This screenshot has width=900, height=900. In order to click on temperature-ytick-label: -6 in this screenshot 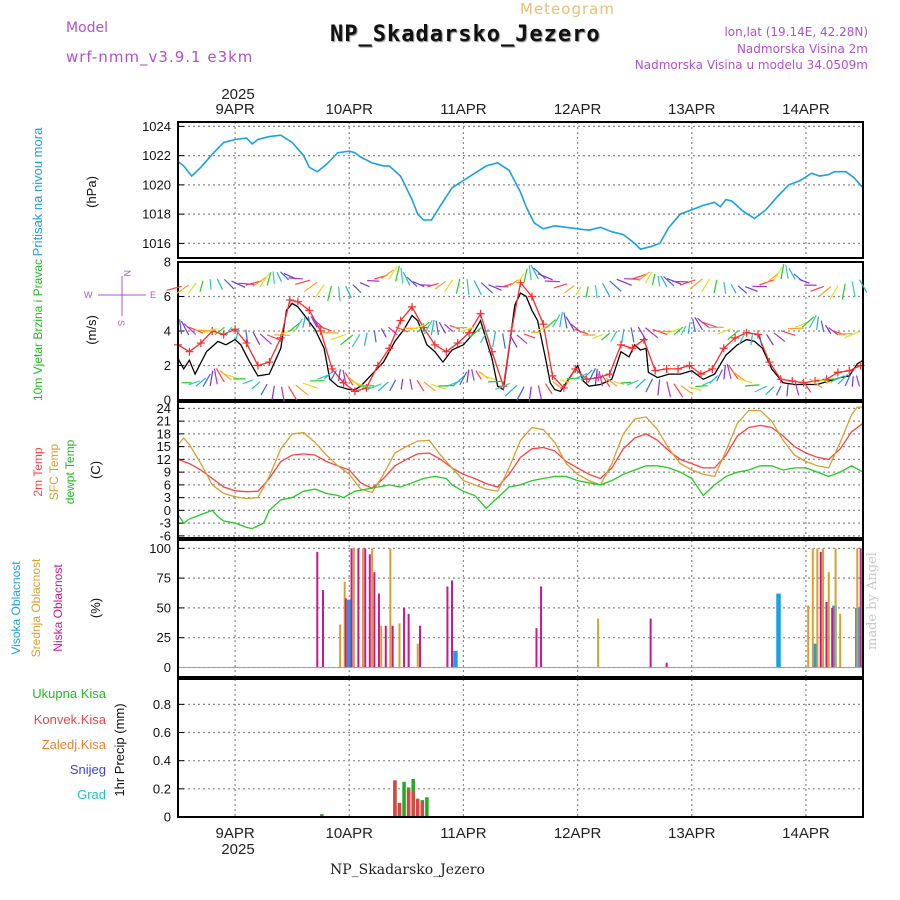, I will do `click(165, 535)`.